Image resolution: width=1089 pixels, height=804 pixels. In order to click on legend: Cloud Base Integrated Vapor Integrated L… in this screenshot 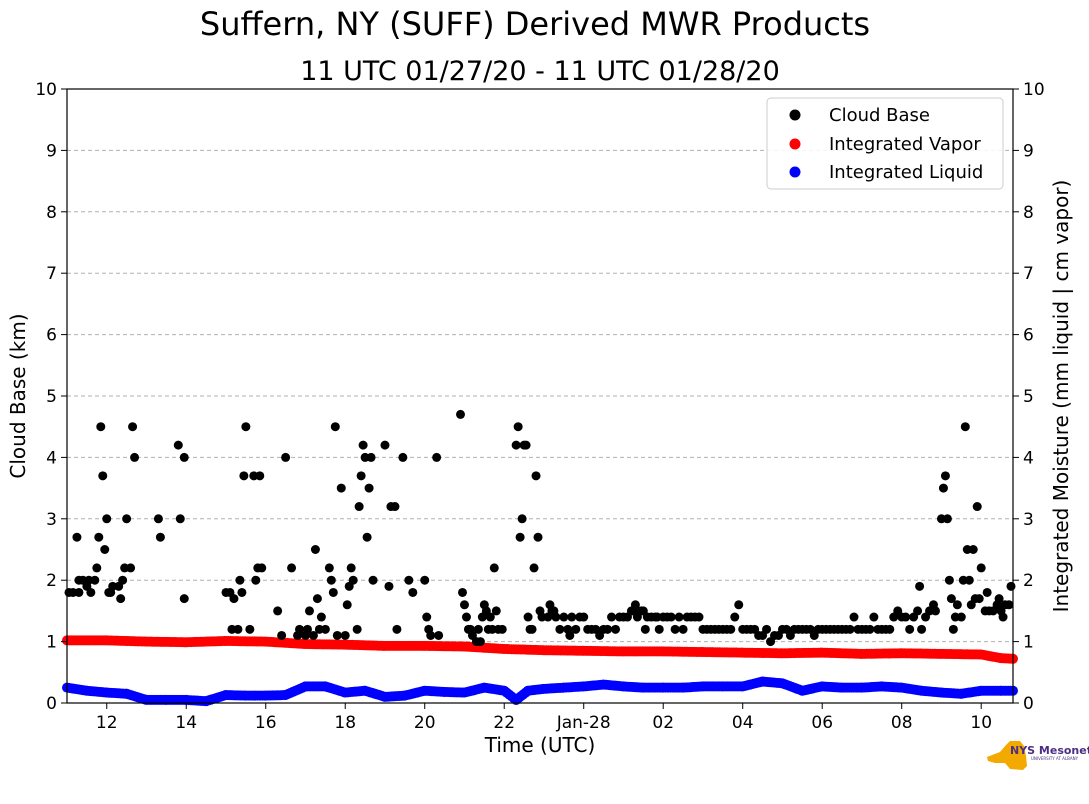, I will do `click(885, 143)`.